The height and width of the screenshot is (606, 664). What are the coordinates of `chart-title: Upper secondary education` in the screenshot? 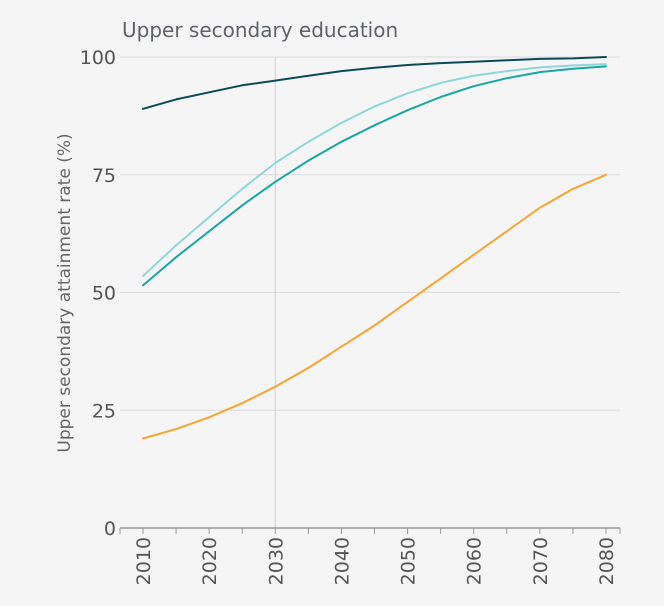 It's located at (260, 30).